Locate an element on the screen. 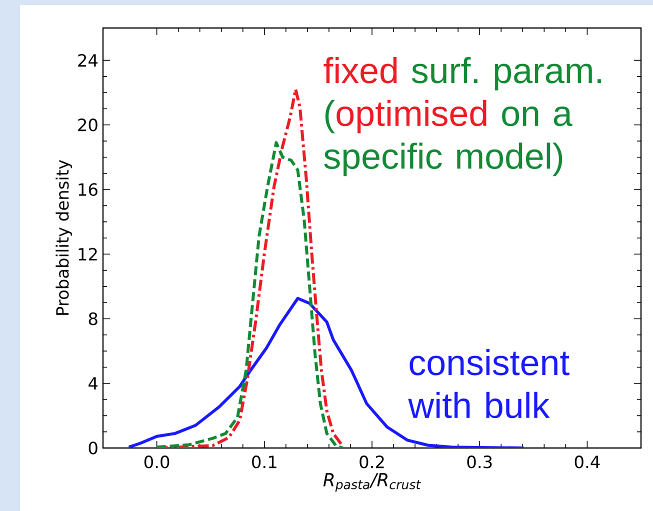 The width and height of the screenshot is (653, 511). y-tick-label: 8 is located at coordinates (93, 319).